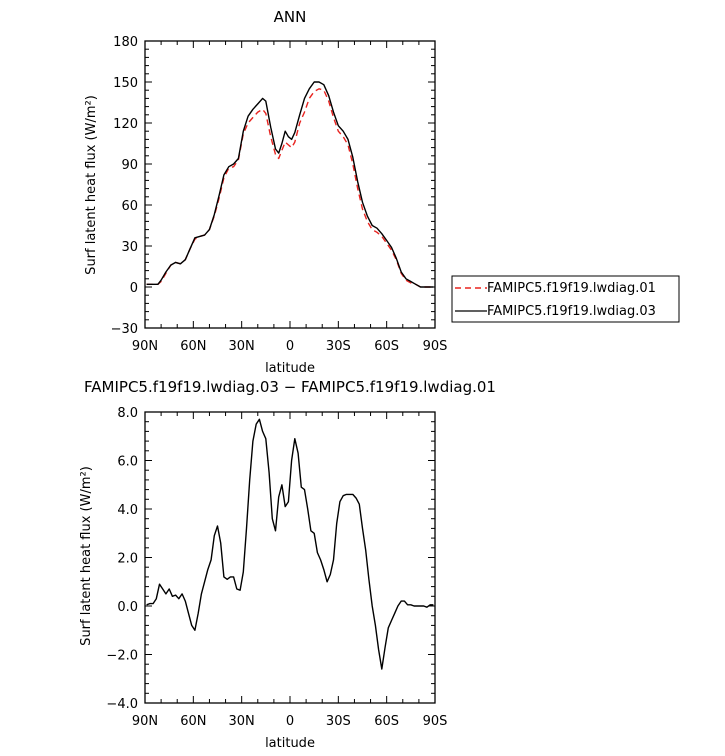  What do you see at coordinates (129, 247) in the screenshot?
I see `top-y-tick-label: 30` at bounding box center [129, 247].